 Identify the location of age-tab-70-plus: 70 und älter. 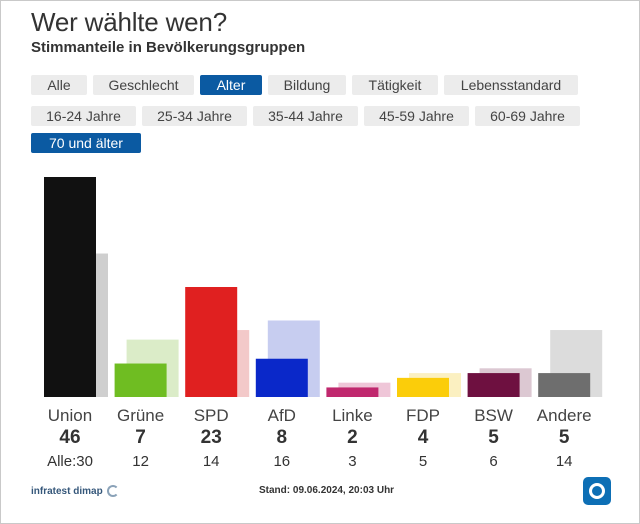
(86, 143).